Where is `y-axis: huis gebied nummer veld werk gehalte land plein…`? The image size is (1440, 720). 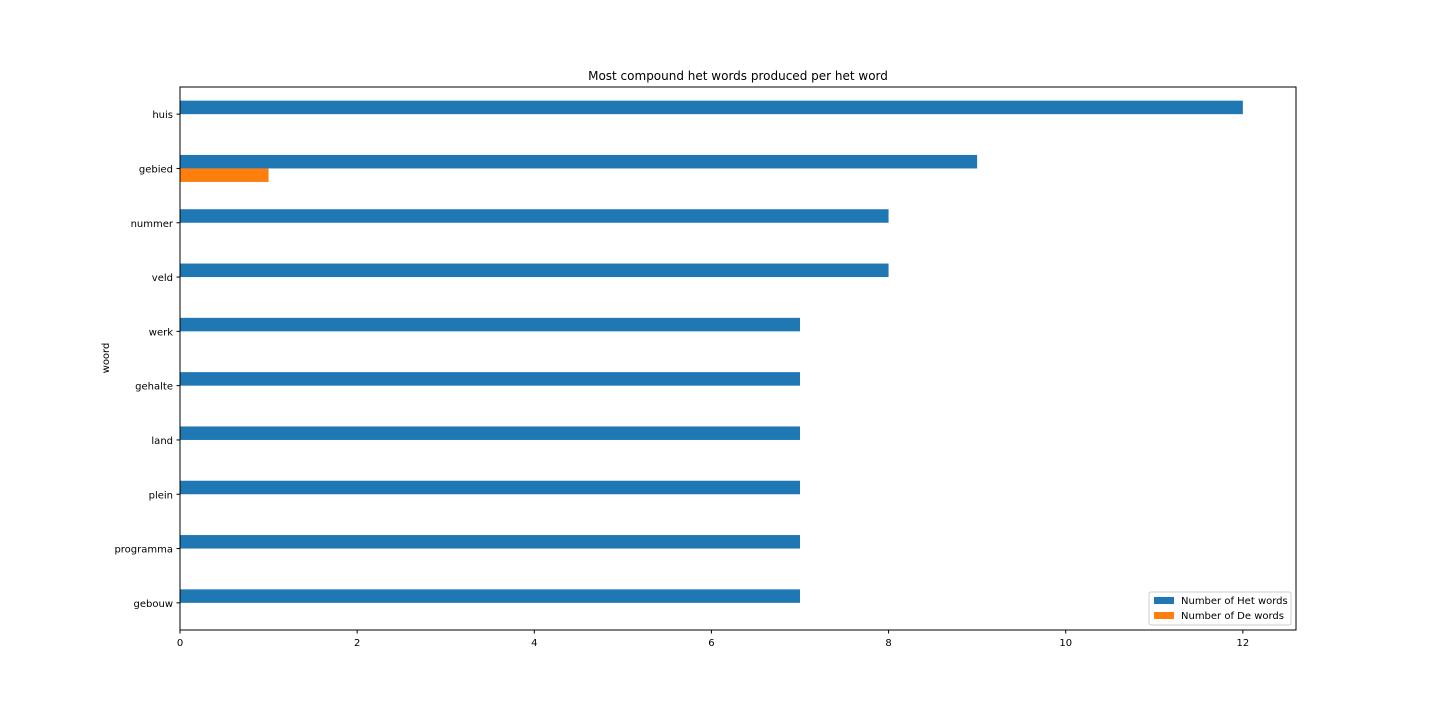 y-axis: huis gebied nummer veld werk gehalte land plein… is located at coordinates (147, 360).